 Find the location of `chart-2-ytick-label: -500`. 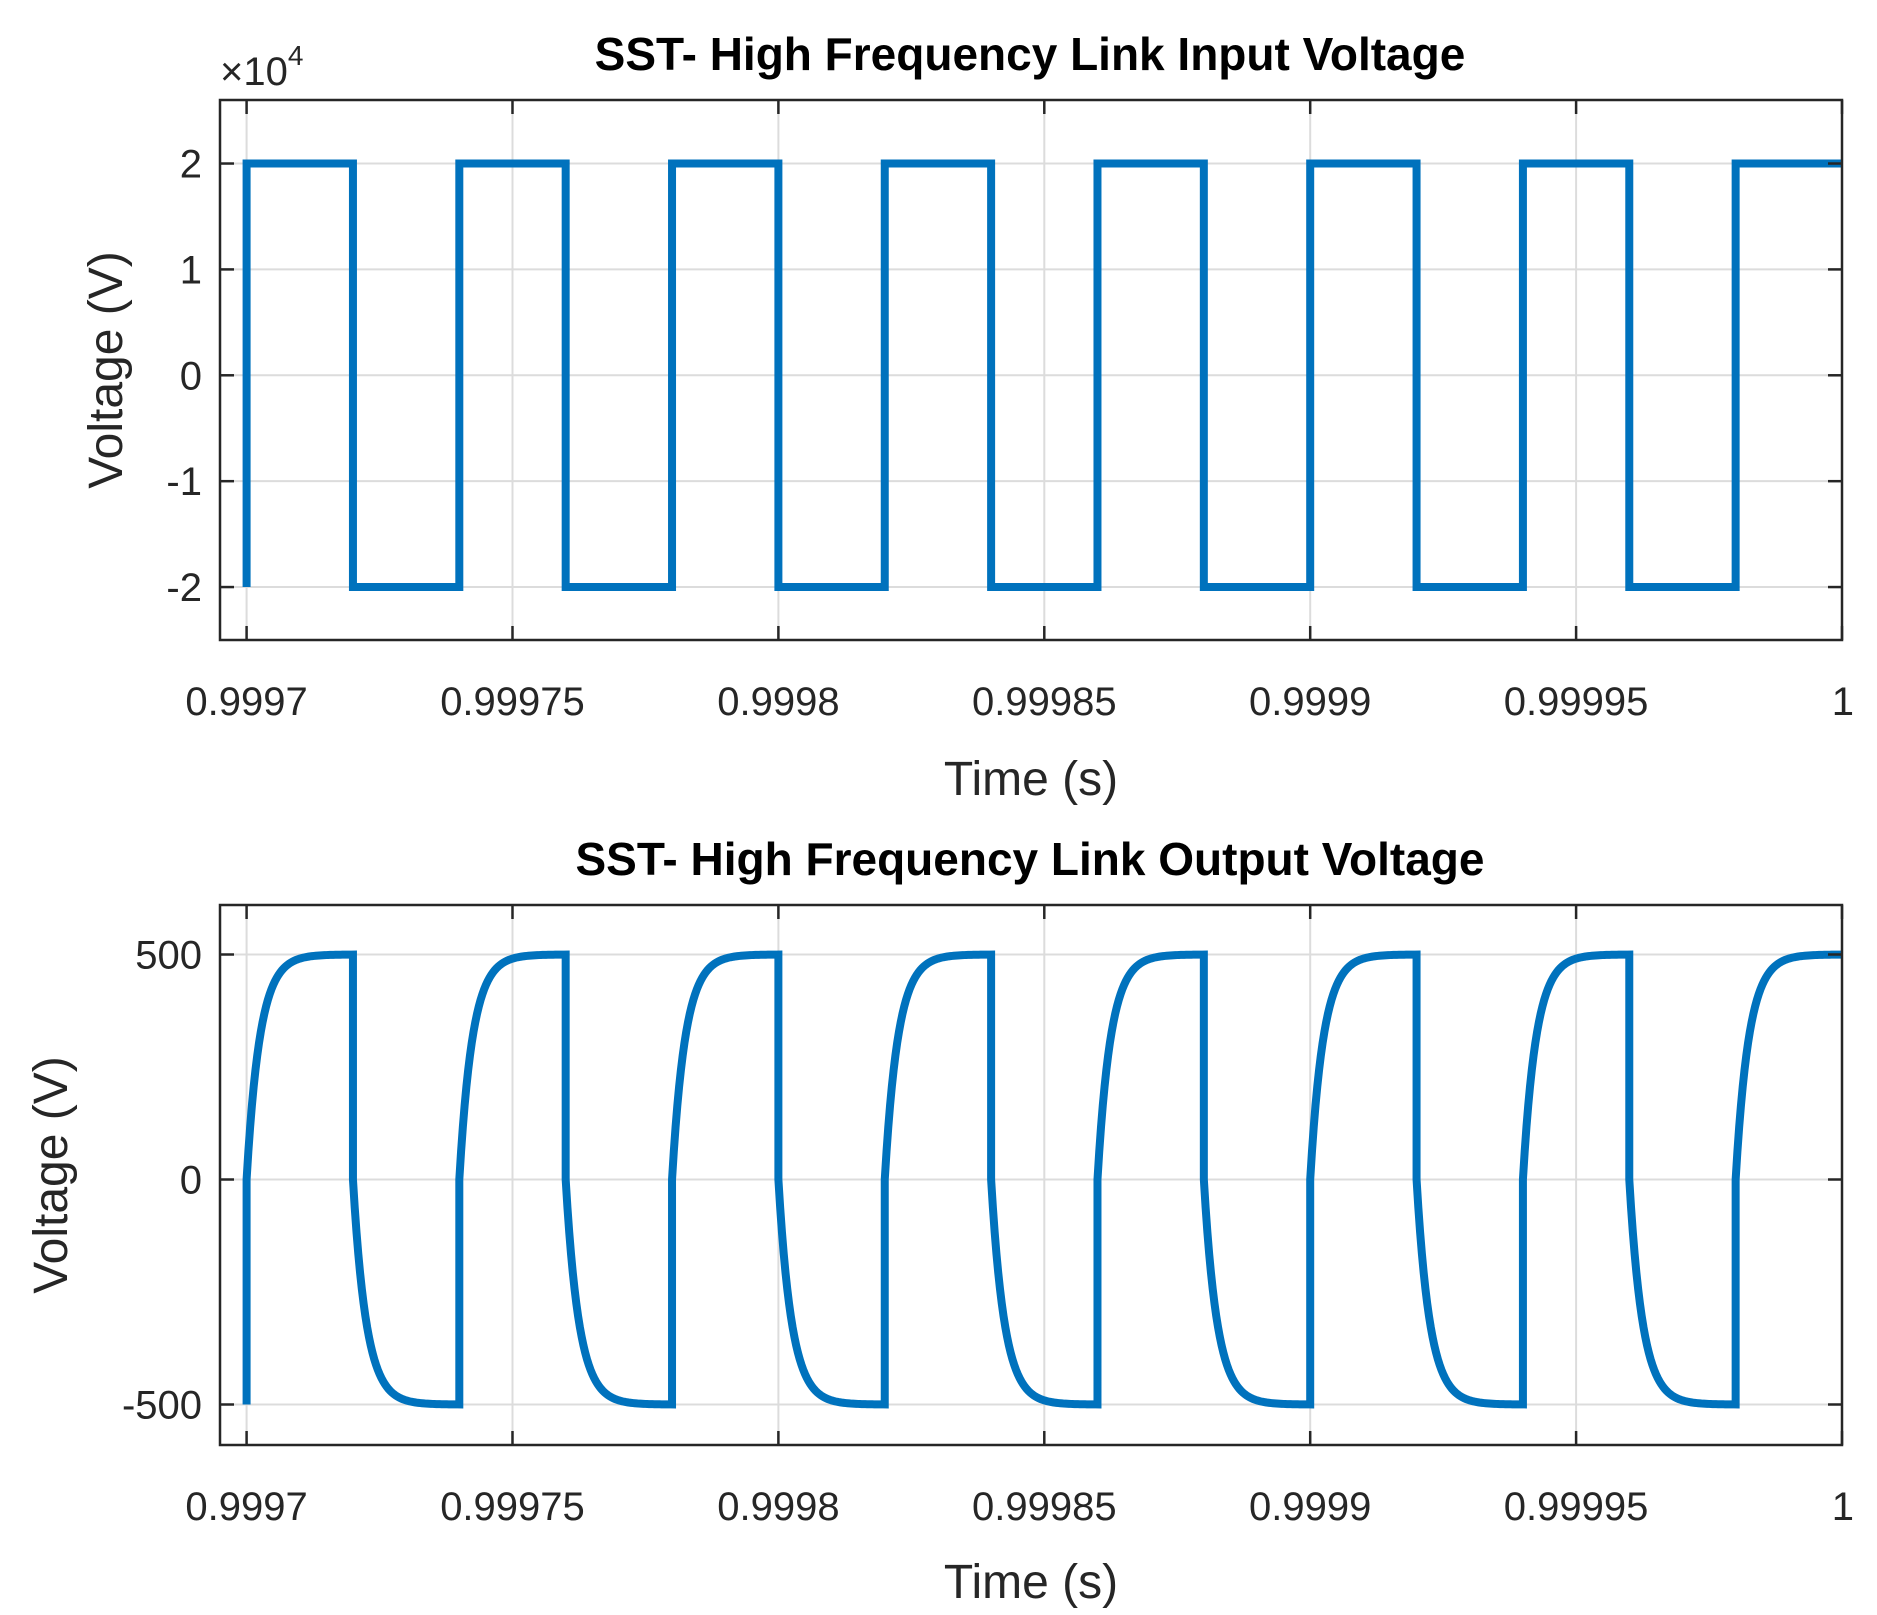

chart-2-ytick-label: -500 is located at coordinates (162, 1406).